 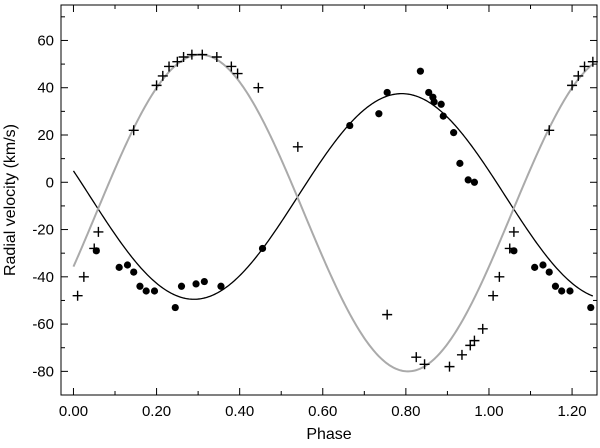 I want to click on y-axis-title: Radial velocity (km/s), so click(x=10, y=200).